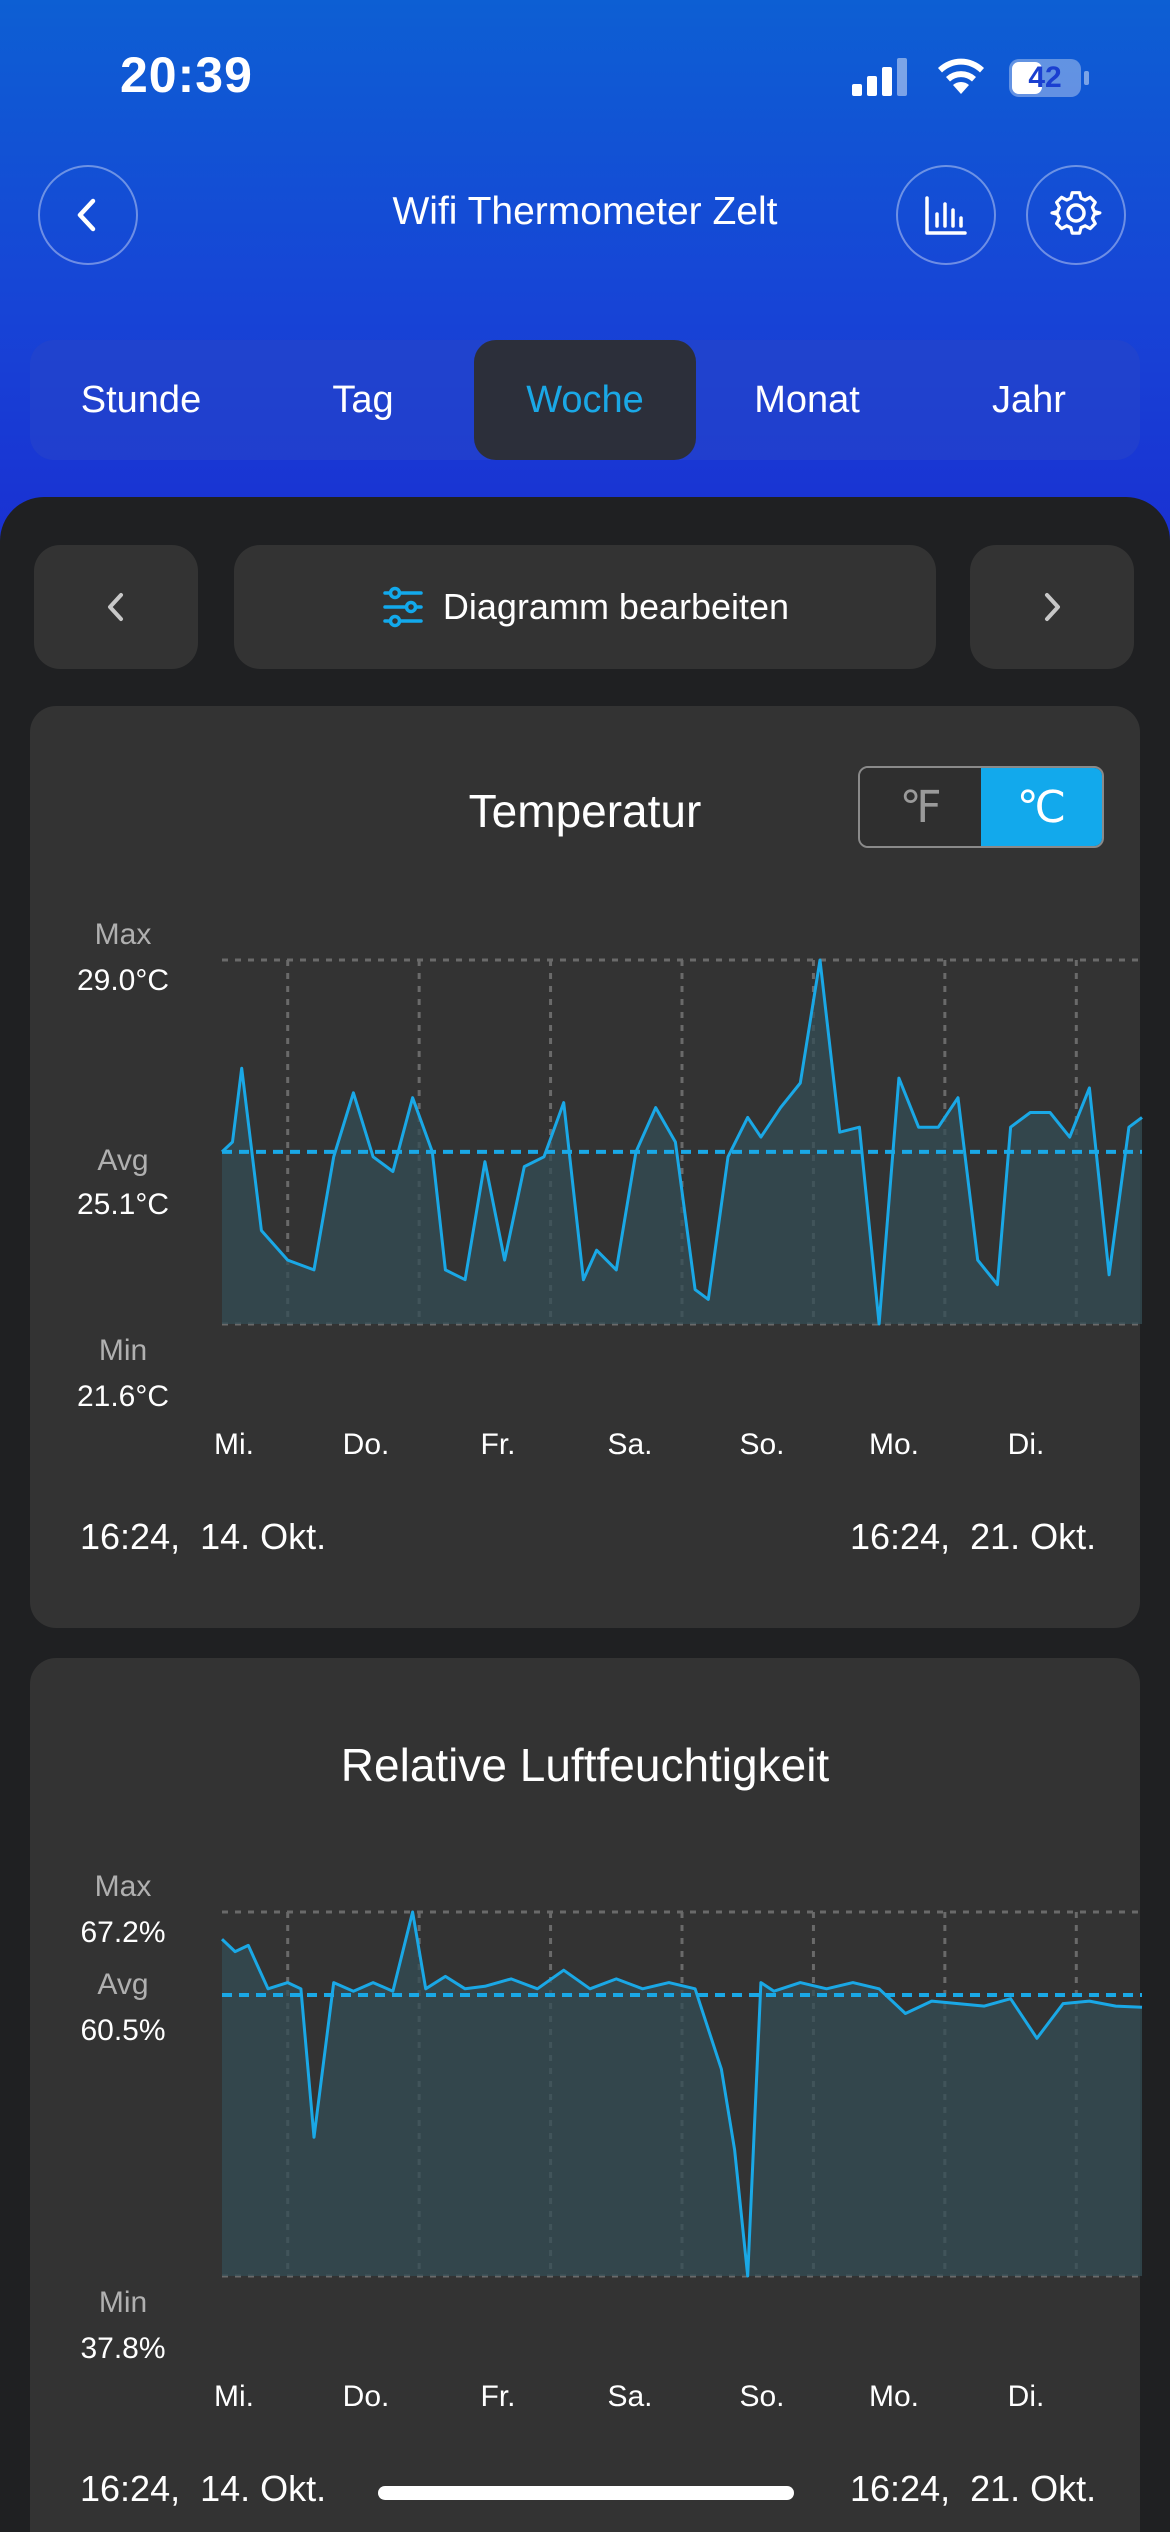 The image size is (1170, 2532). I want to click on sliders-icon, so click(403, 607).